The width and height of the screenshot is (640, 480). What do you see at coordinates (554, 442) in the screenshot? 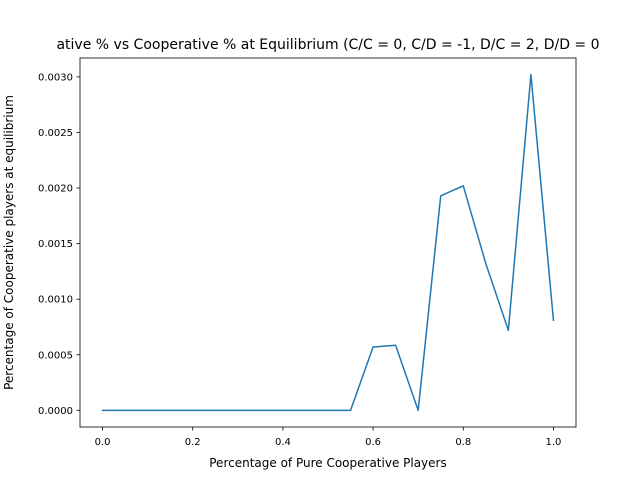
I see `x-tick-label: 1.0` at bounding box center [554, 442].